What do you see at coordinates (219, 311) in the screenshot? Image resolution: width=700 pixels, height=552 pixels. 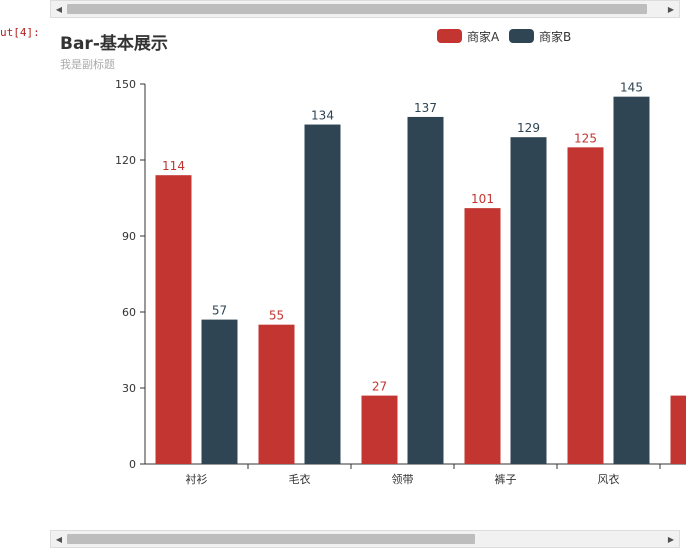 I see `data-label-series-b: 57` at bounding box center [219, 311].